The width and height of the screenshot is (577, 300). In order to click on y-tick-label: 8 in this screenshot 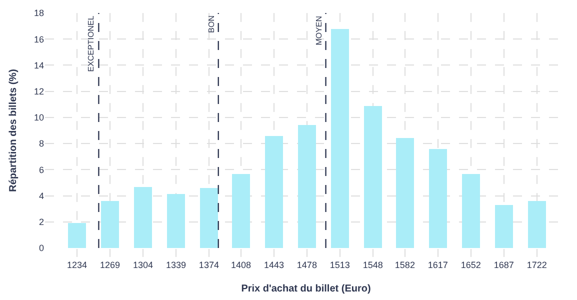, I will do `click(41, 143)`.